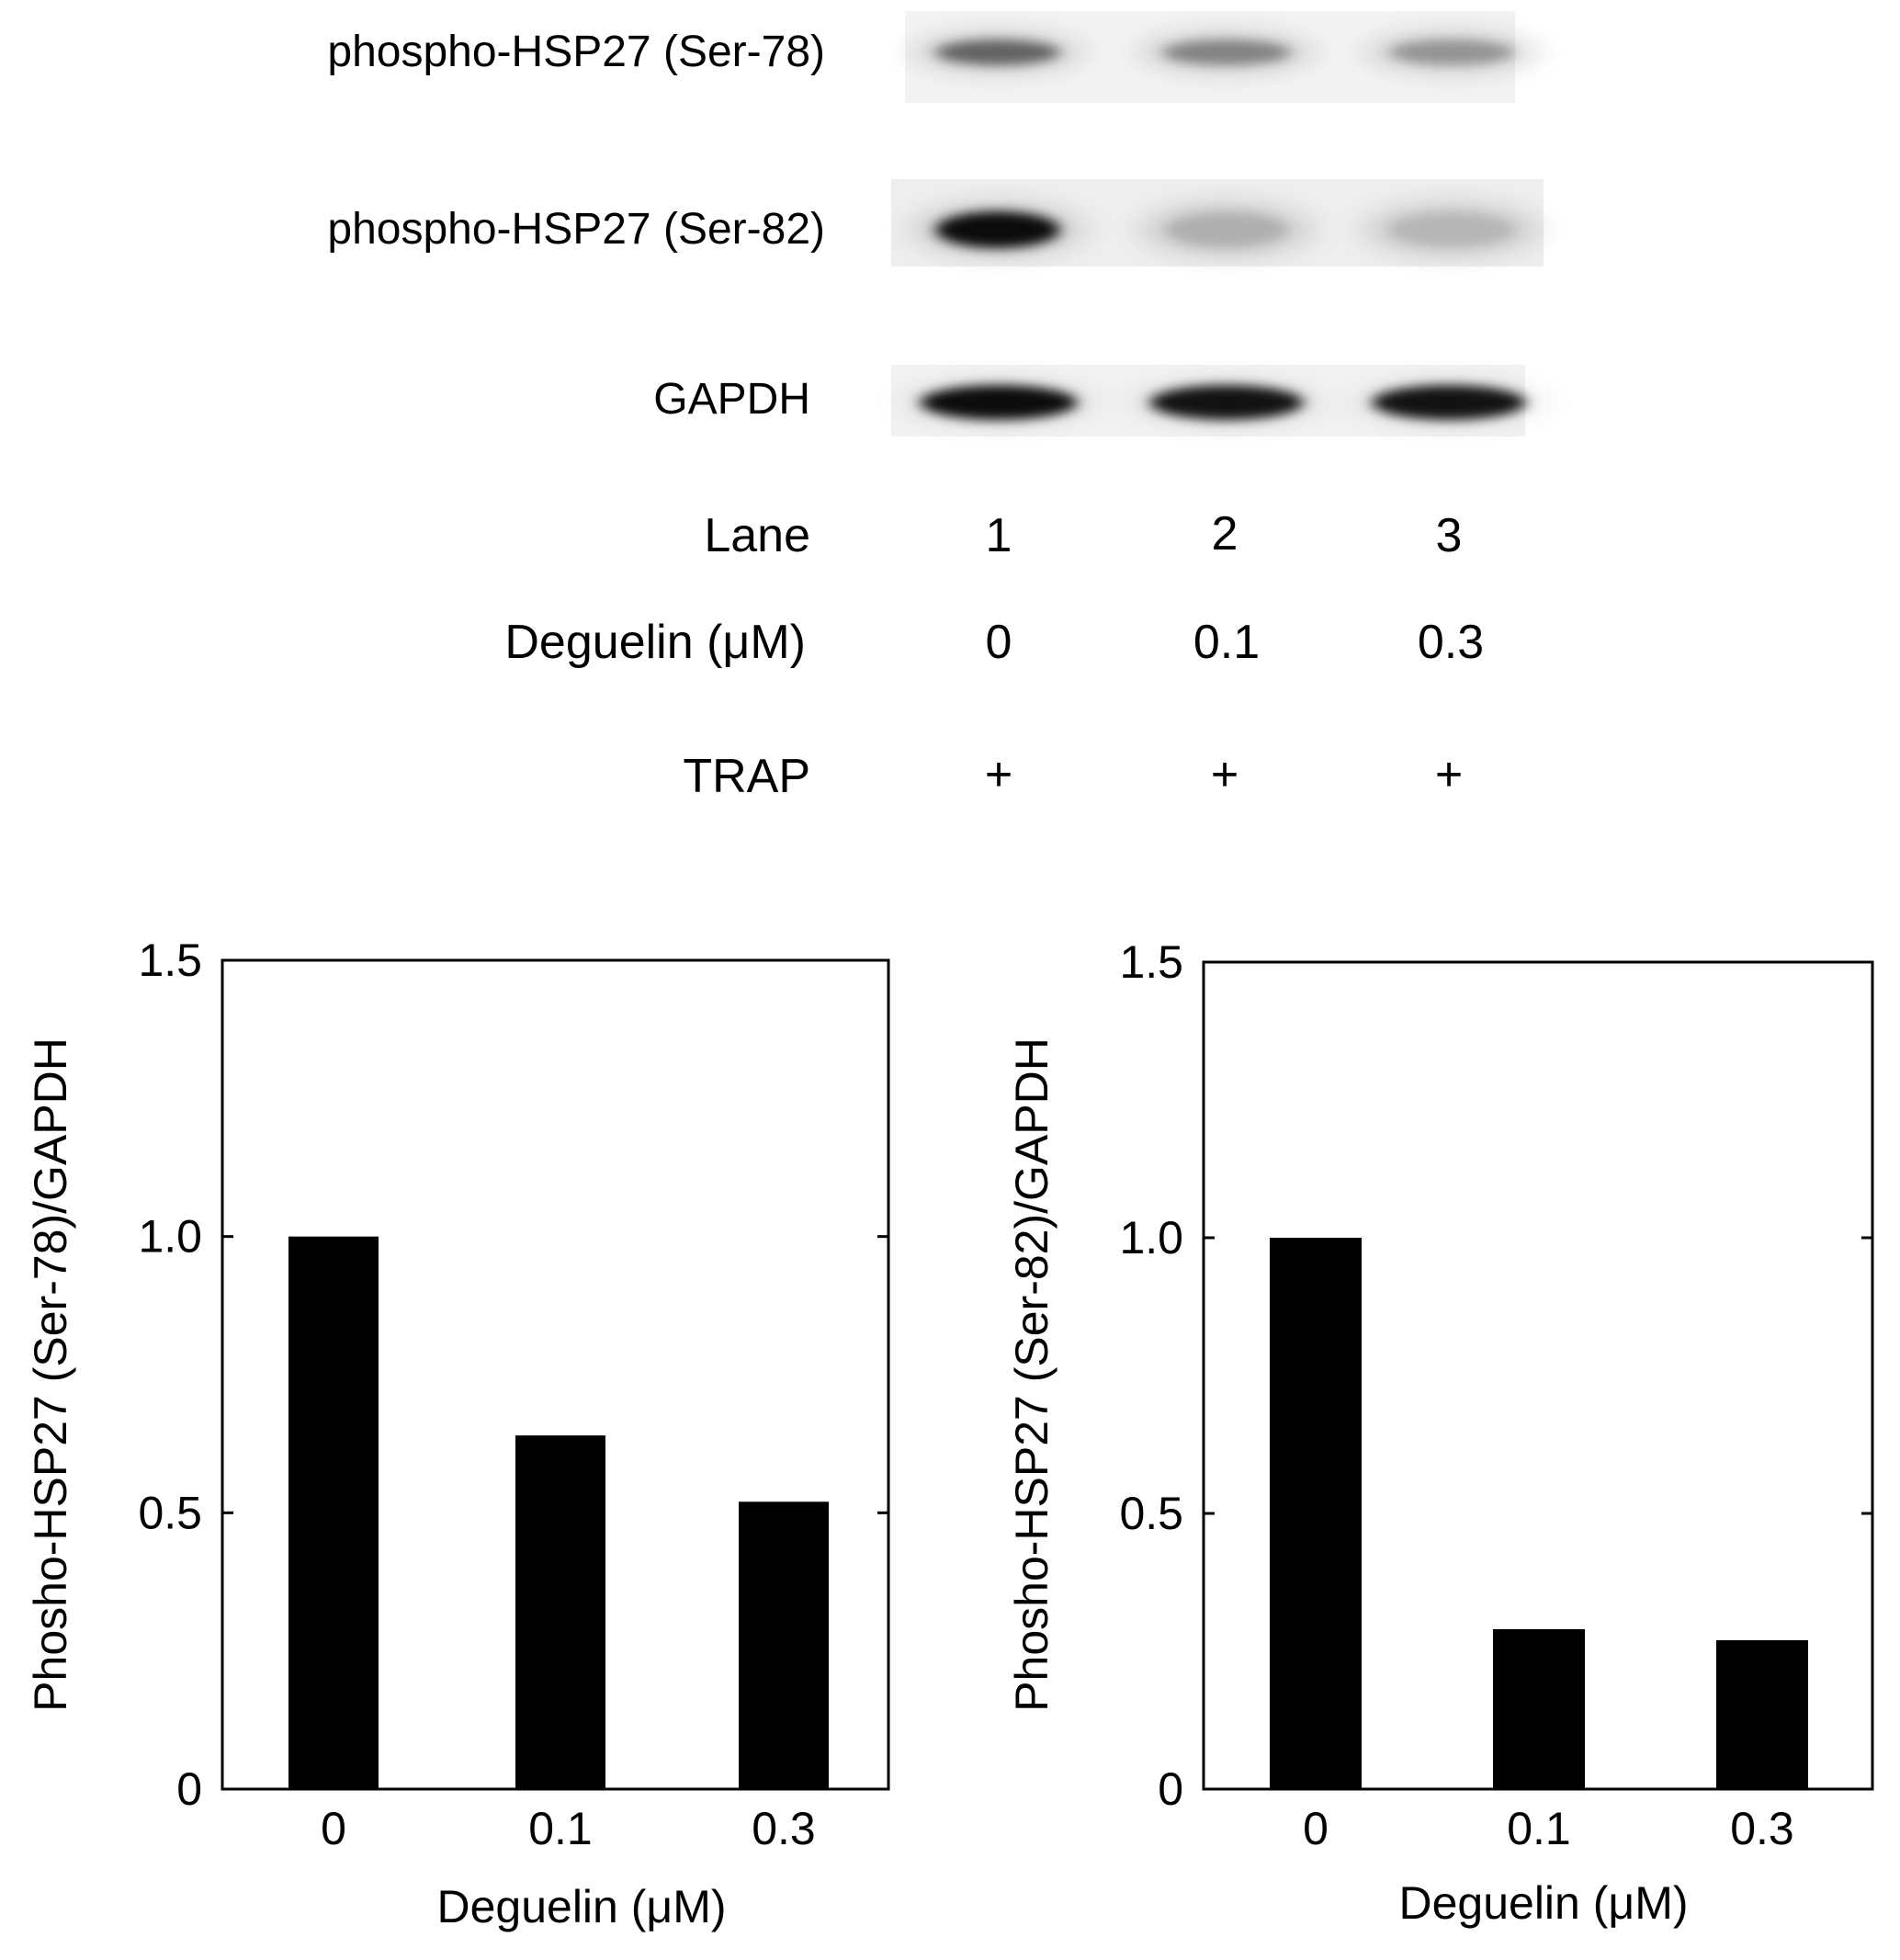 The width and height of the screenshot is (1900, 1960). I want to click on blot-row-ser82: phospho-HSP27 (Ser-82), so click(935, 223).